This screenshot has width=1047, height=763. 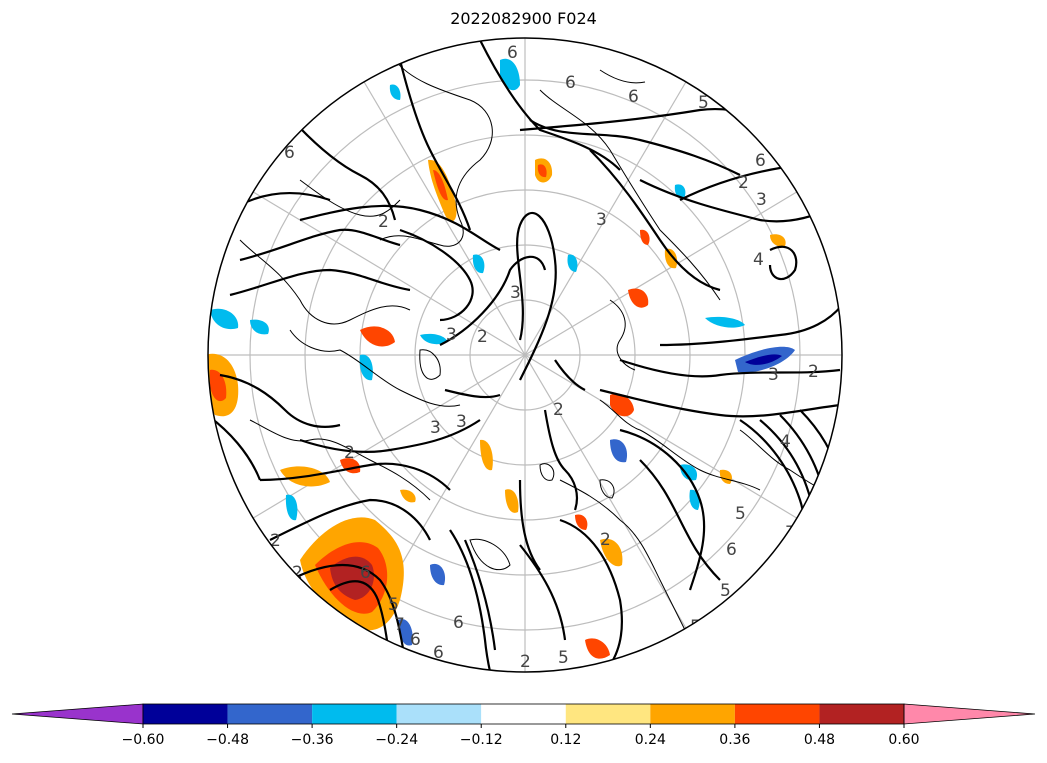 I want to click on colorbar-tick-label: −0.24, so click(x=396, y=740).